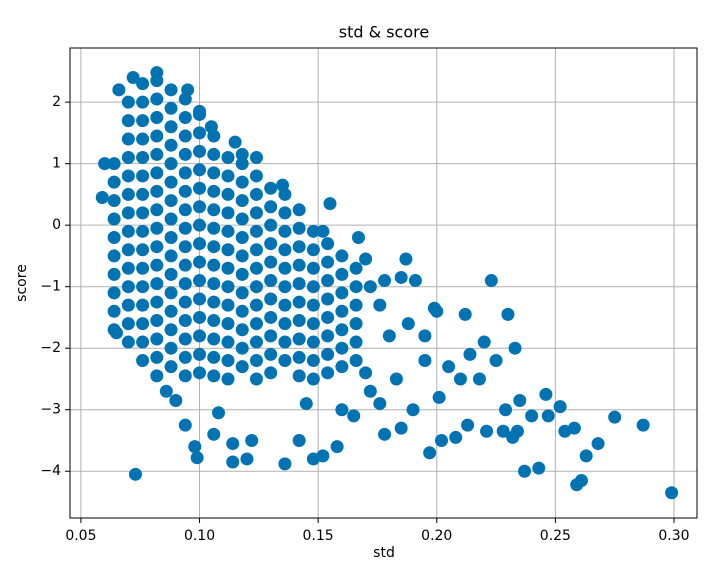 The image size is (711, 565). What do you see at coordinates (56, 164) in the screenshot?
I see `y-tick-label: 1` at bounding box center [56, 164].